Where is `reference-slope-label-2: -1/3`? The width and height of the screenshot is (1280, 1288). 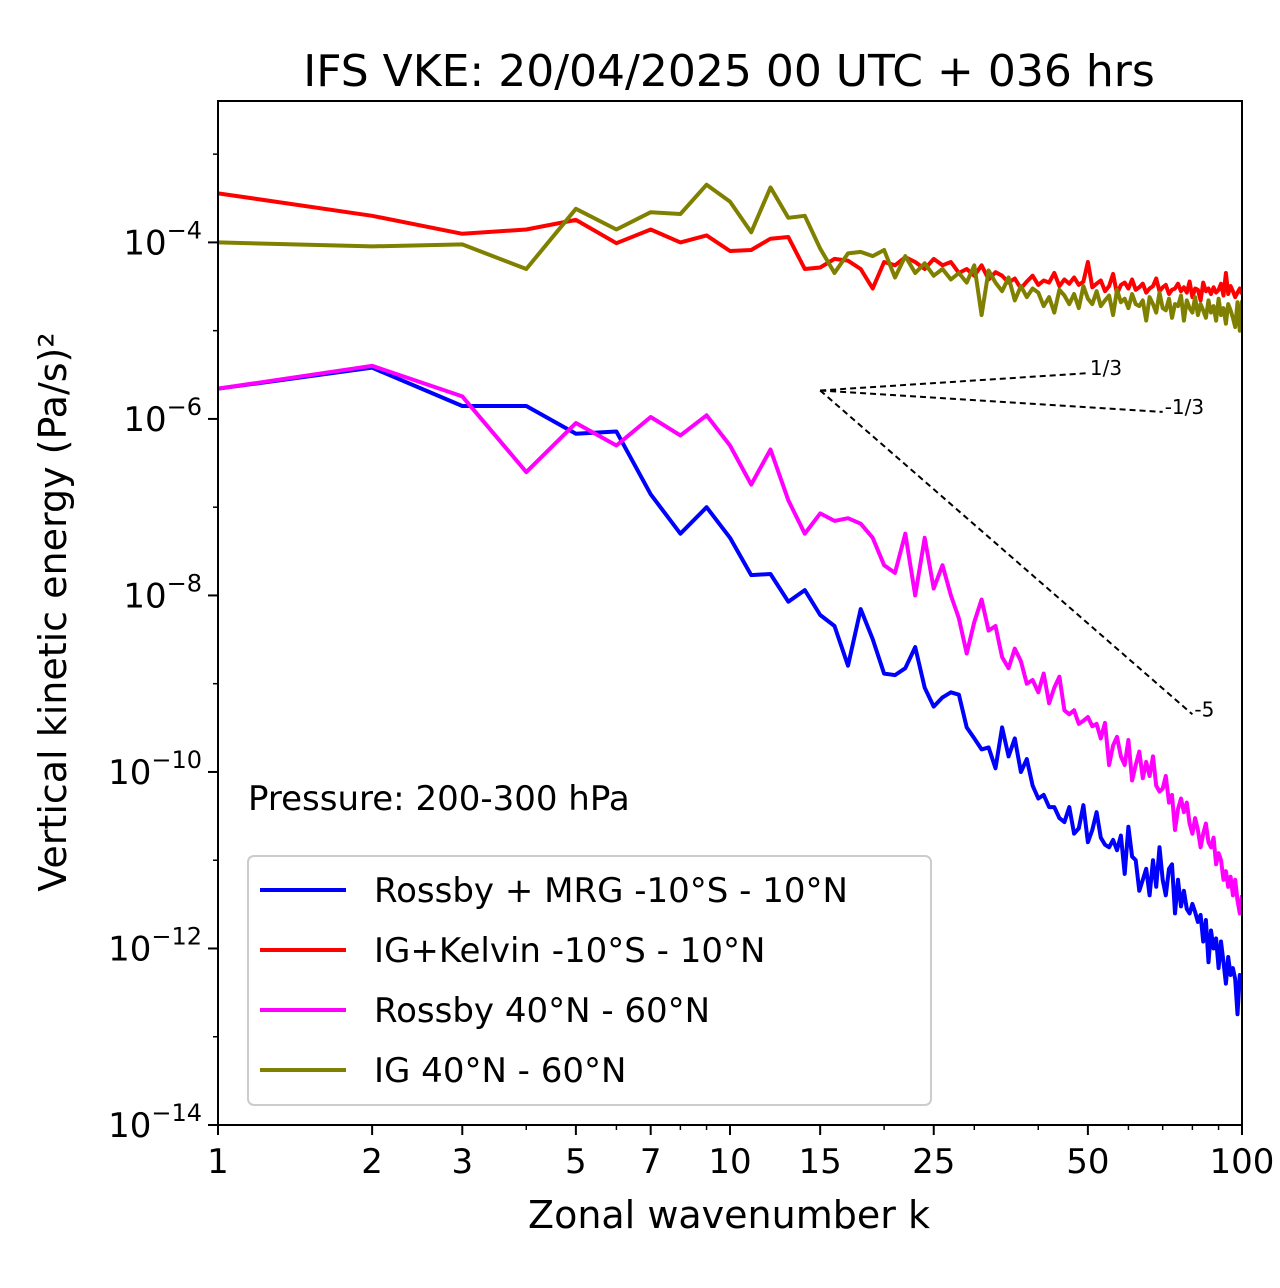
reference-slope-label-2: -1/3 is located at coordinates (1184, 407).